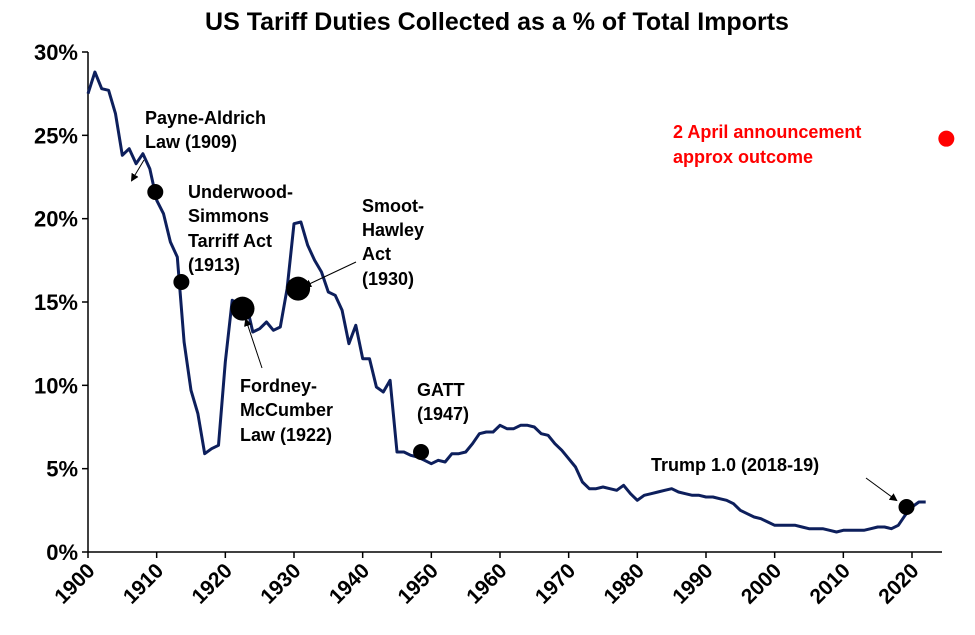 This screenshot has width=975, height=635. I want to click on y-ticks: 0% 5% 10% 15% 20% 25% 30%, so click(61, 302).